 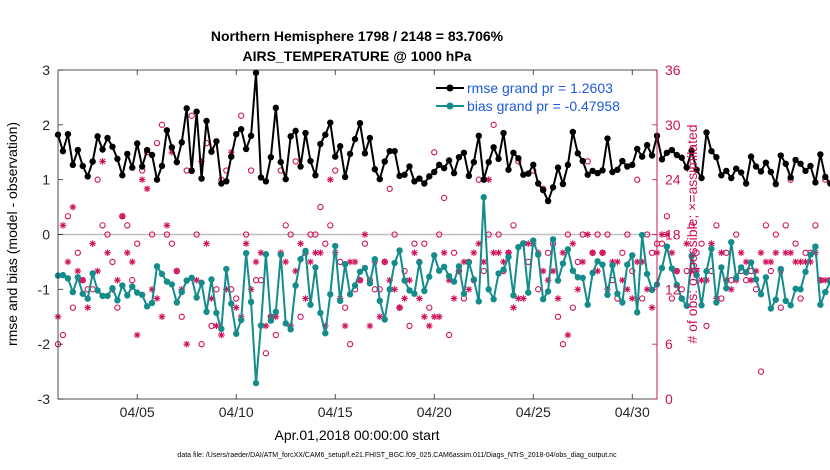 What do you see at coordinates (46, 70) in the screenshot?
I see `y-left-tick-label: 3` at bounding box center [46, 70].